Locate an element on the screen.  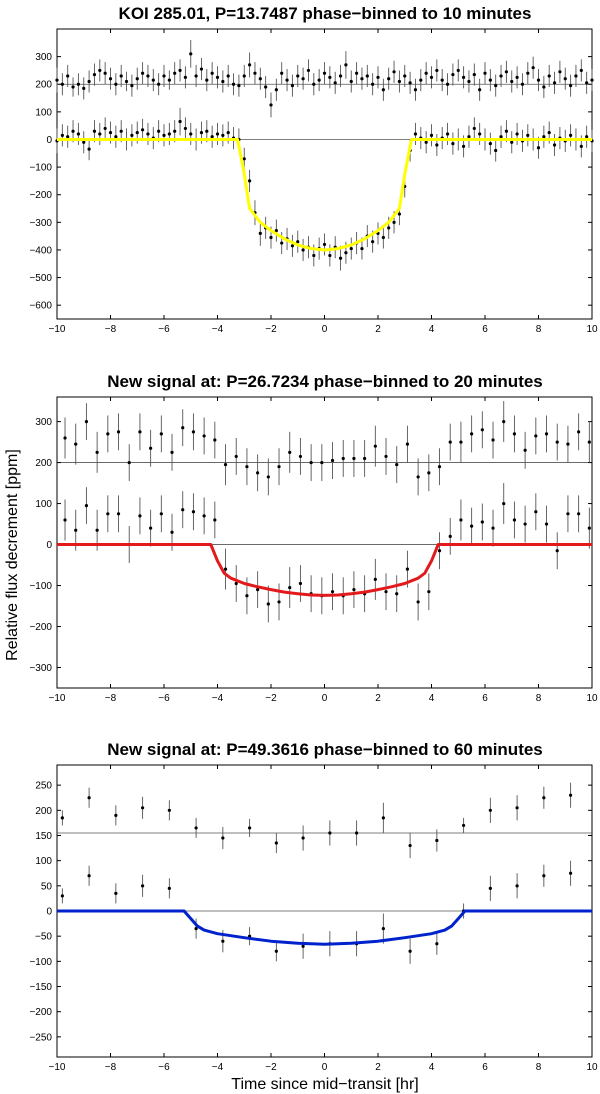
y-tick-label: −300 is located at coordinates (40, 668).